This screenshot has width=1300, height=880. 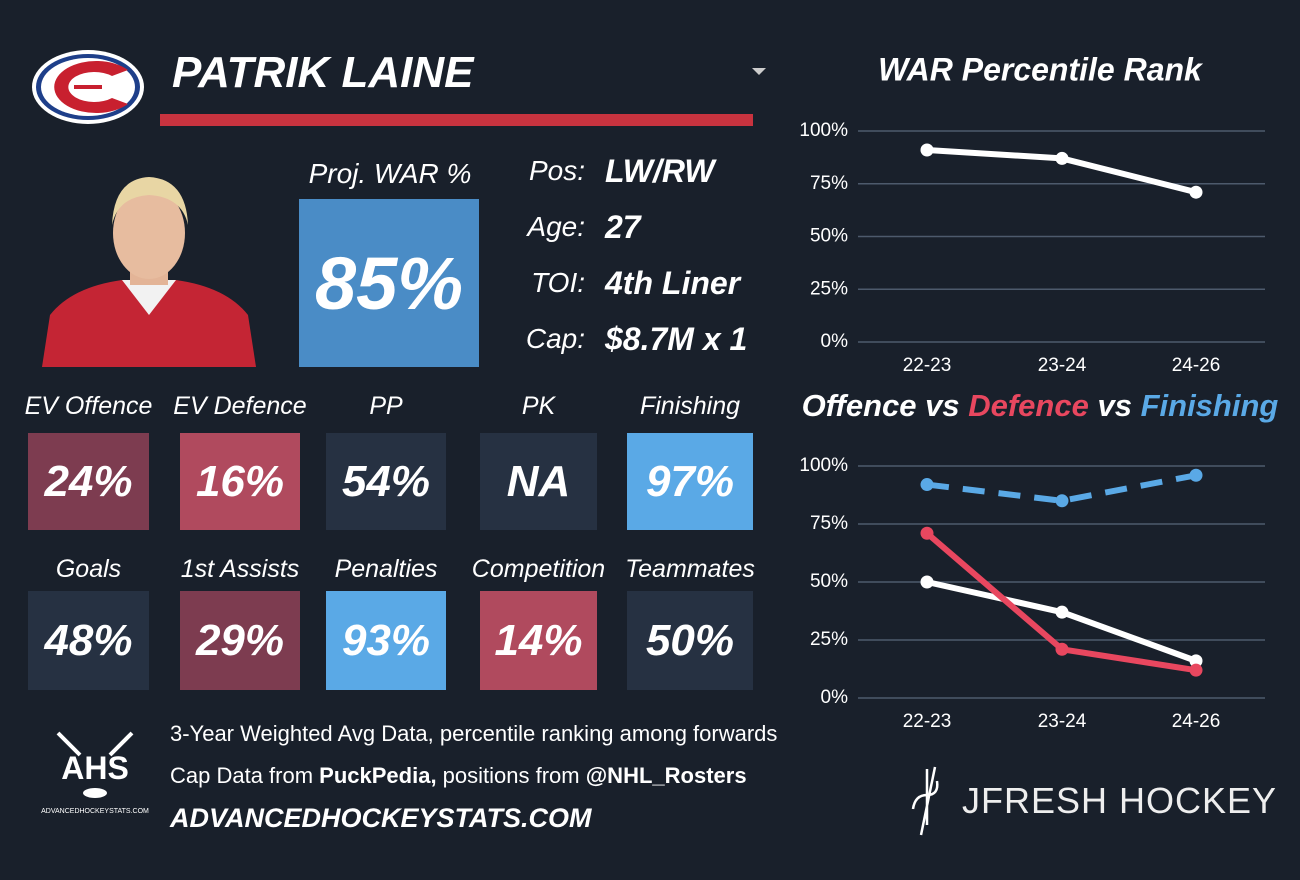 I want to click on tile-label: EV Offence, so click(x=88, y=406).